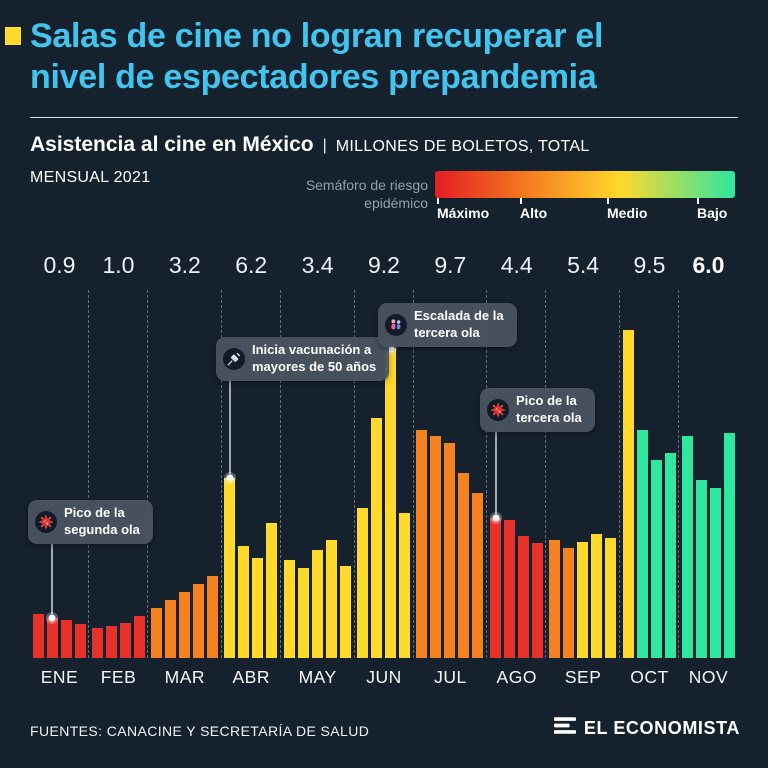 This screenshot has height=768, width=768. Describe the element at coordinates (102, 521) in the screenshot. I see `annotation-text: Pico de la segunda ola` at that location.